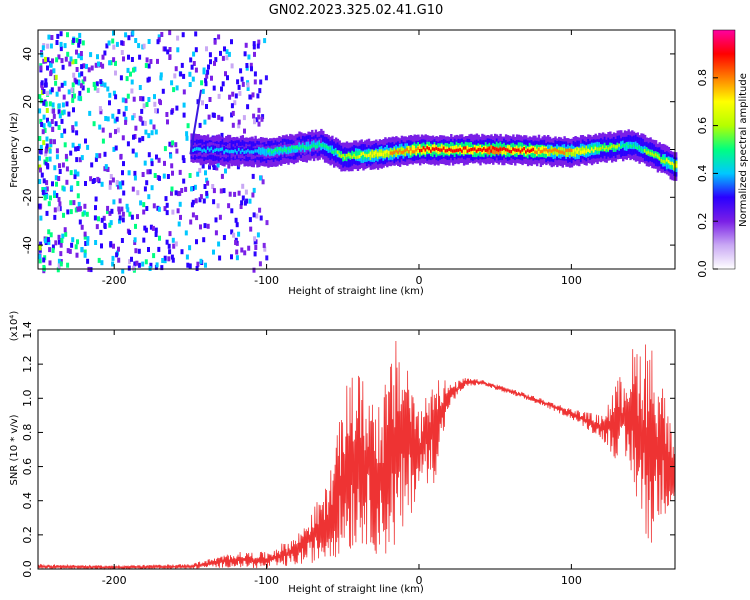  What do you see at coordinates (27, 399) in the screenshot?
I see `y-tick-label: 1.0` at bounding box center [27, 399].